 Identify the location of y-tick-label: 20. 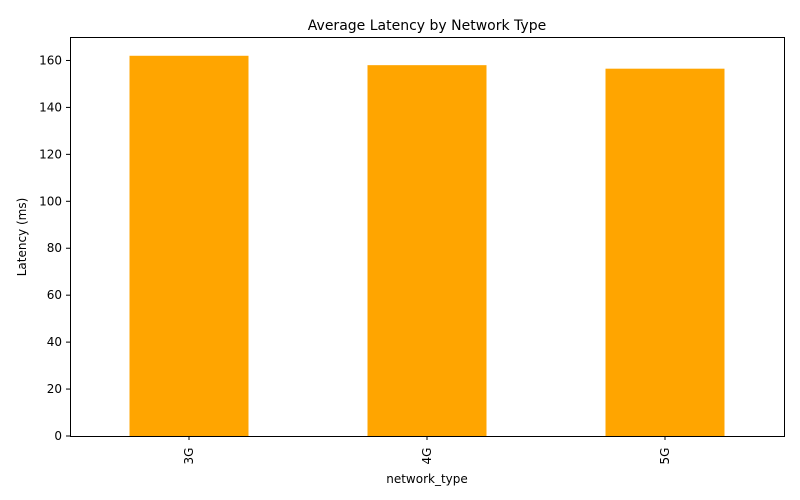
(54, 389).